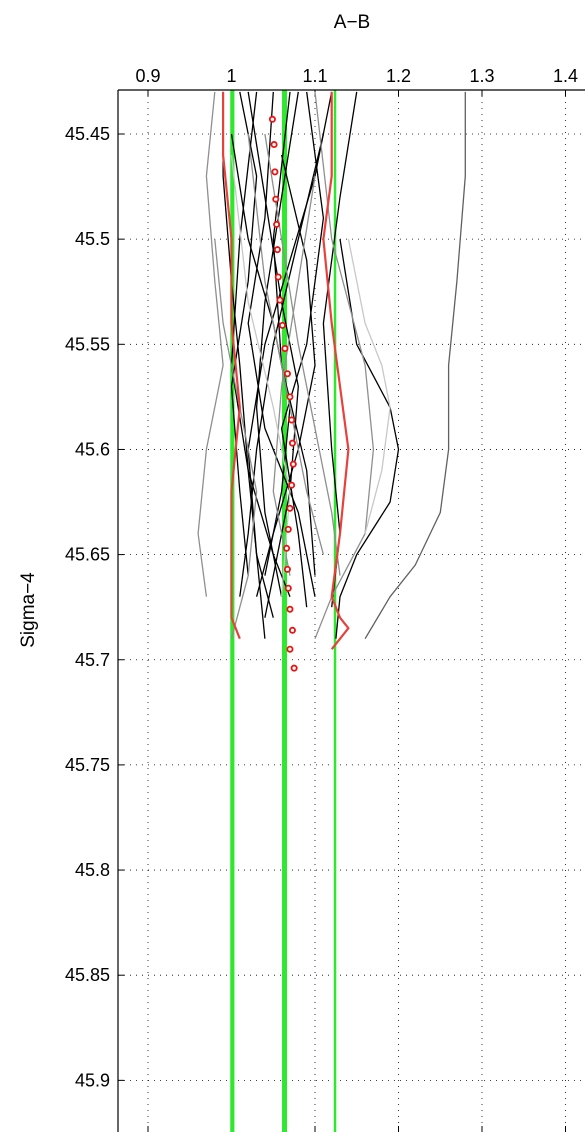 This screenshot has height=1132, width=585. Describe the element at coordinates (92, 870) in the screenshot. I see `y-tick-label: 45.8` at that location.